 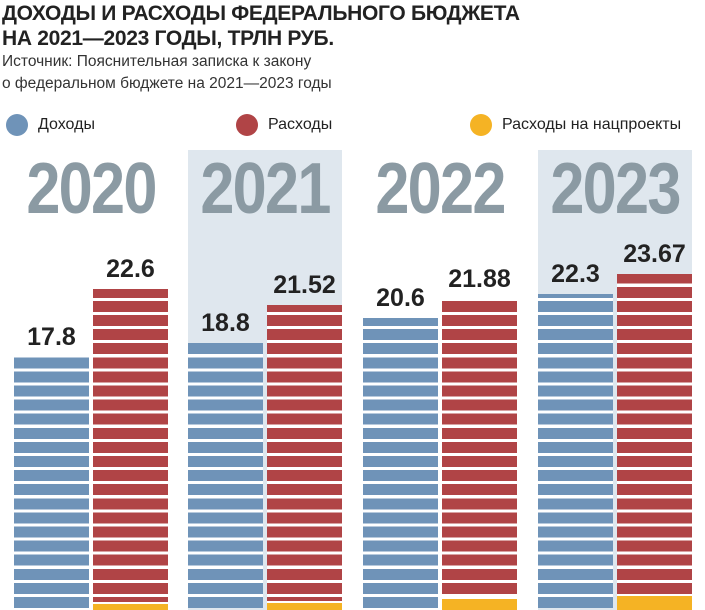 I want to click on value-label-income-2023: 22.3, so click(x=575, y=273).